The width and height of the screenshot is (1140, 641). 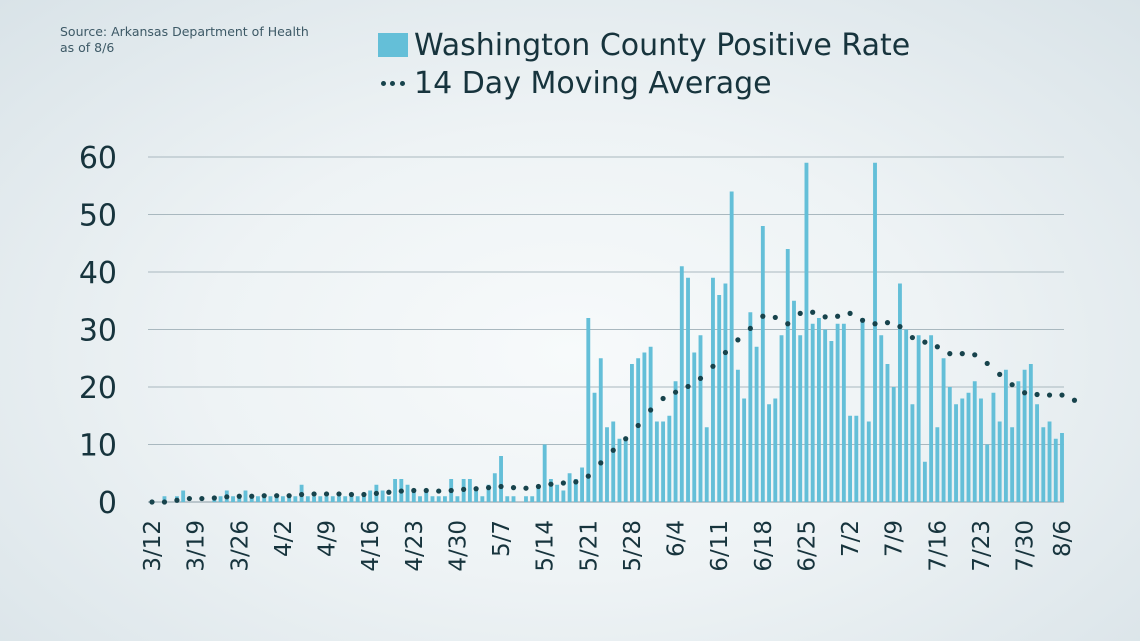 What do you see at coordinates (98, 216) in the screenshot?
I see `y-tick-label: 50` at bounding box center [98, 216].